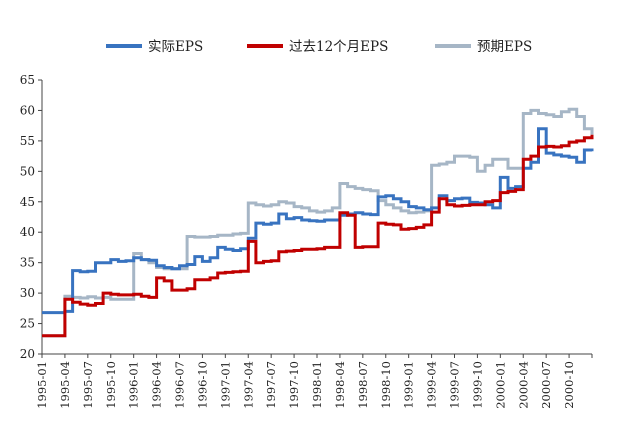 The image size is (640, 444). What do you see at coordinates (386, 385) in the screenshot?
I see `x-tick-label: 1998-10` at bounding box center [386, 385].